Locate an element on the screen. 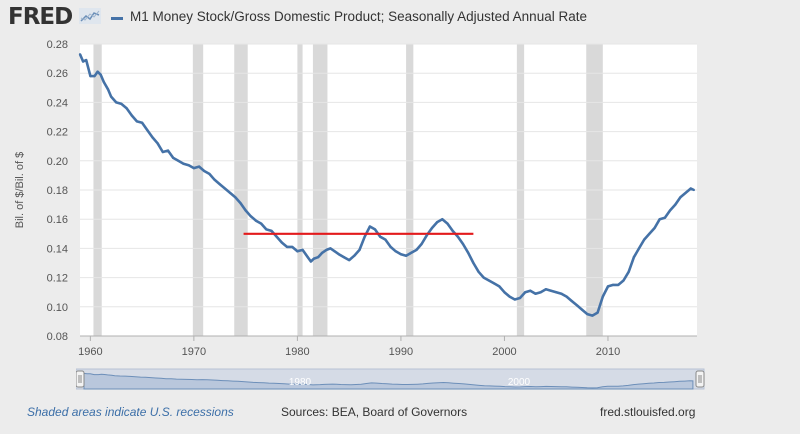 Image resolution: width=800 pixels, height=434 pixels. x-axis-ticks: 1960 1970 1980 1990 2000 2010 is located at coordinates (349, 347).